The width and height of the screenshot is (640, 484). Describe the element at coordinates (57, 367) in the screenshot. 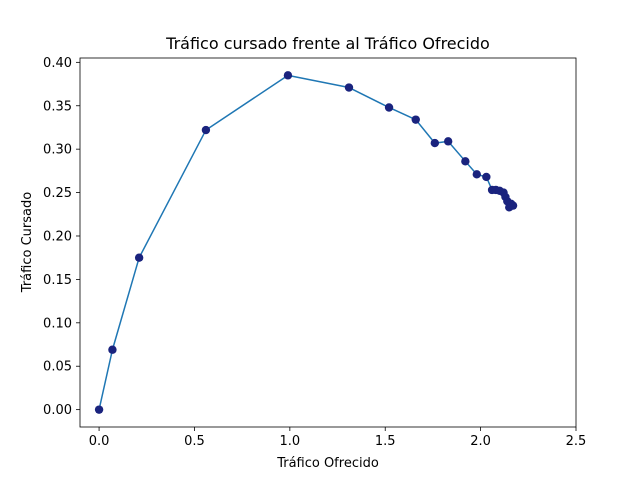

I see `y-tick-label: 0.05` at that location.